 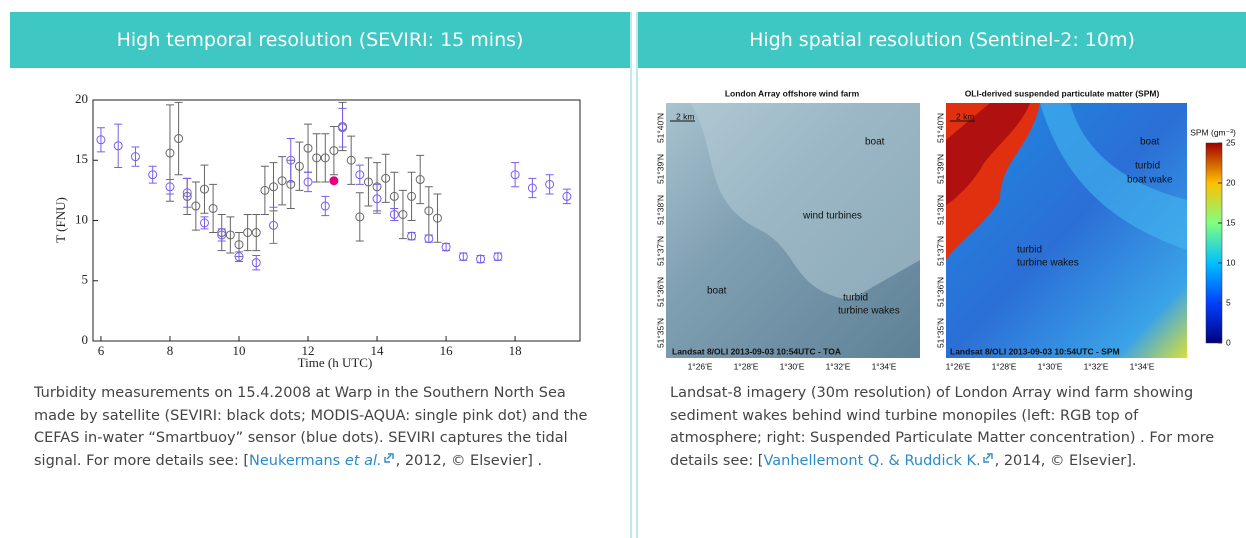 What do you see at coordinates (60, 220) in the screenshot?
I see `y-axis-label: T (FNU)` at bounding box center [60, 220].